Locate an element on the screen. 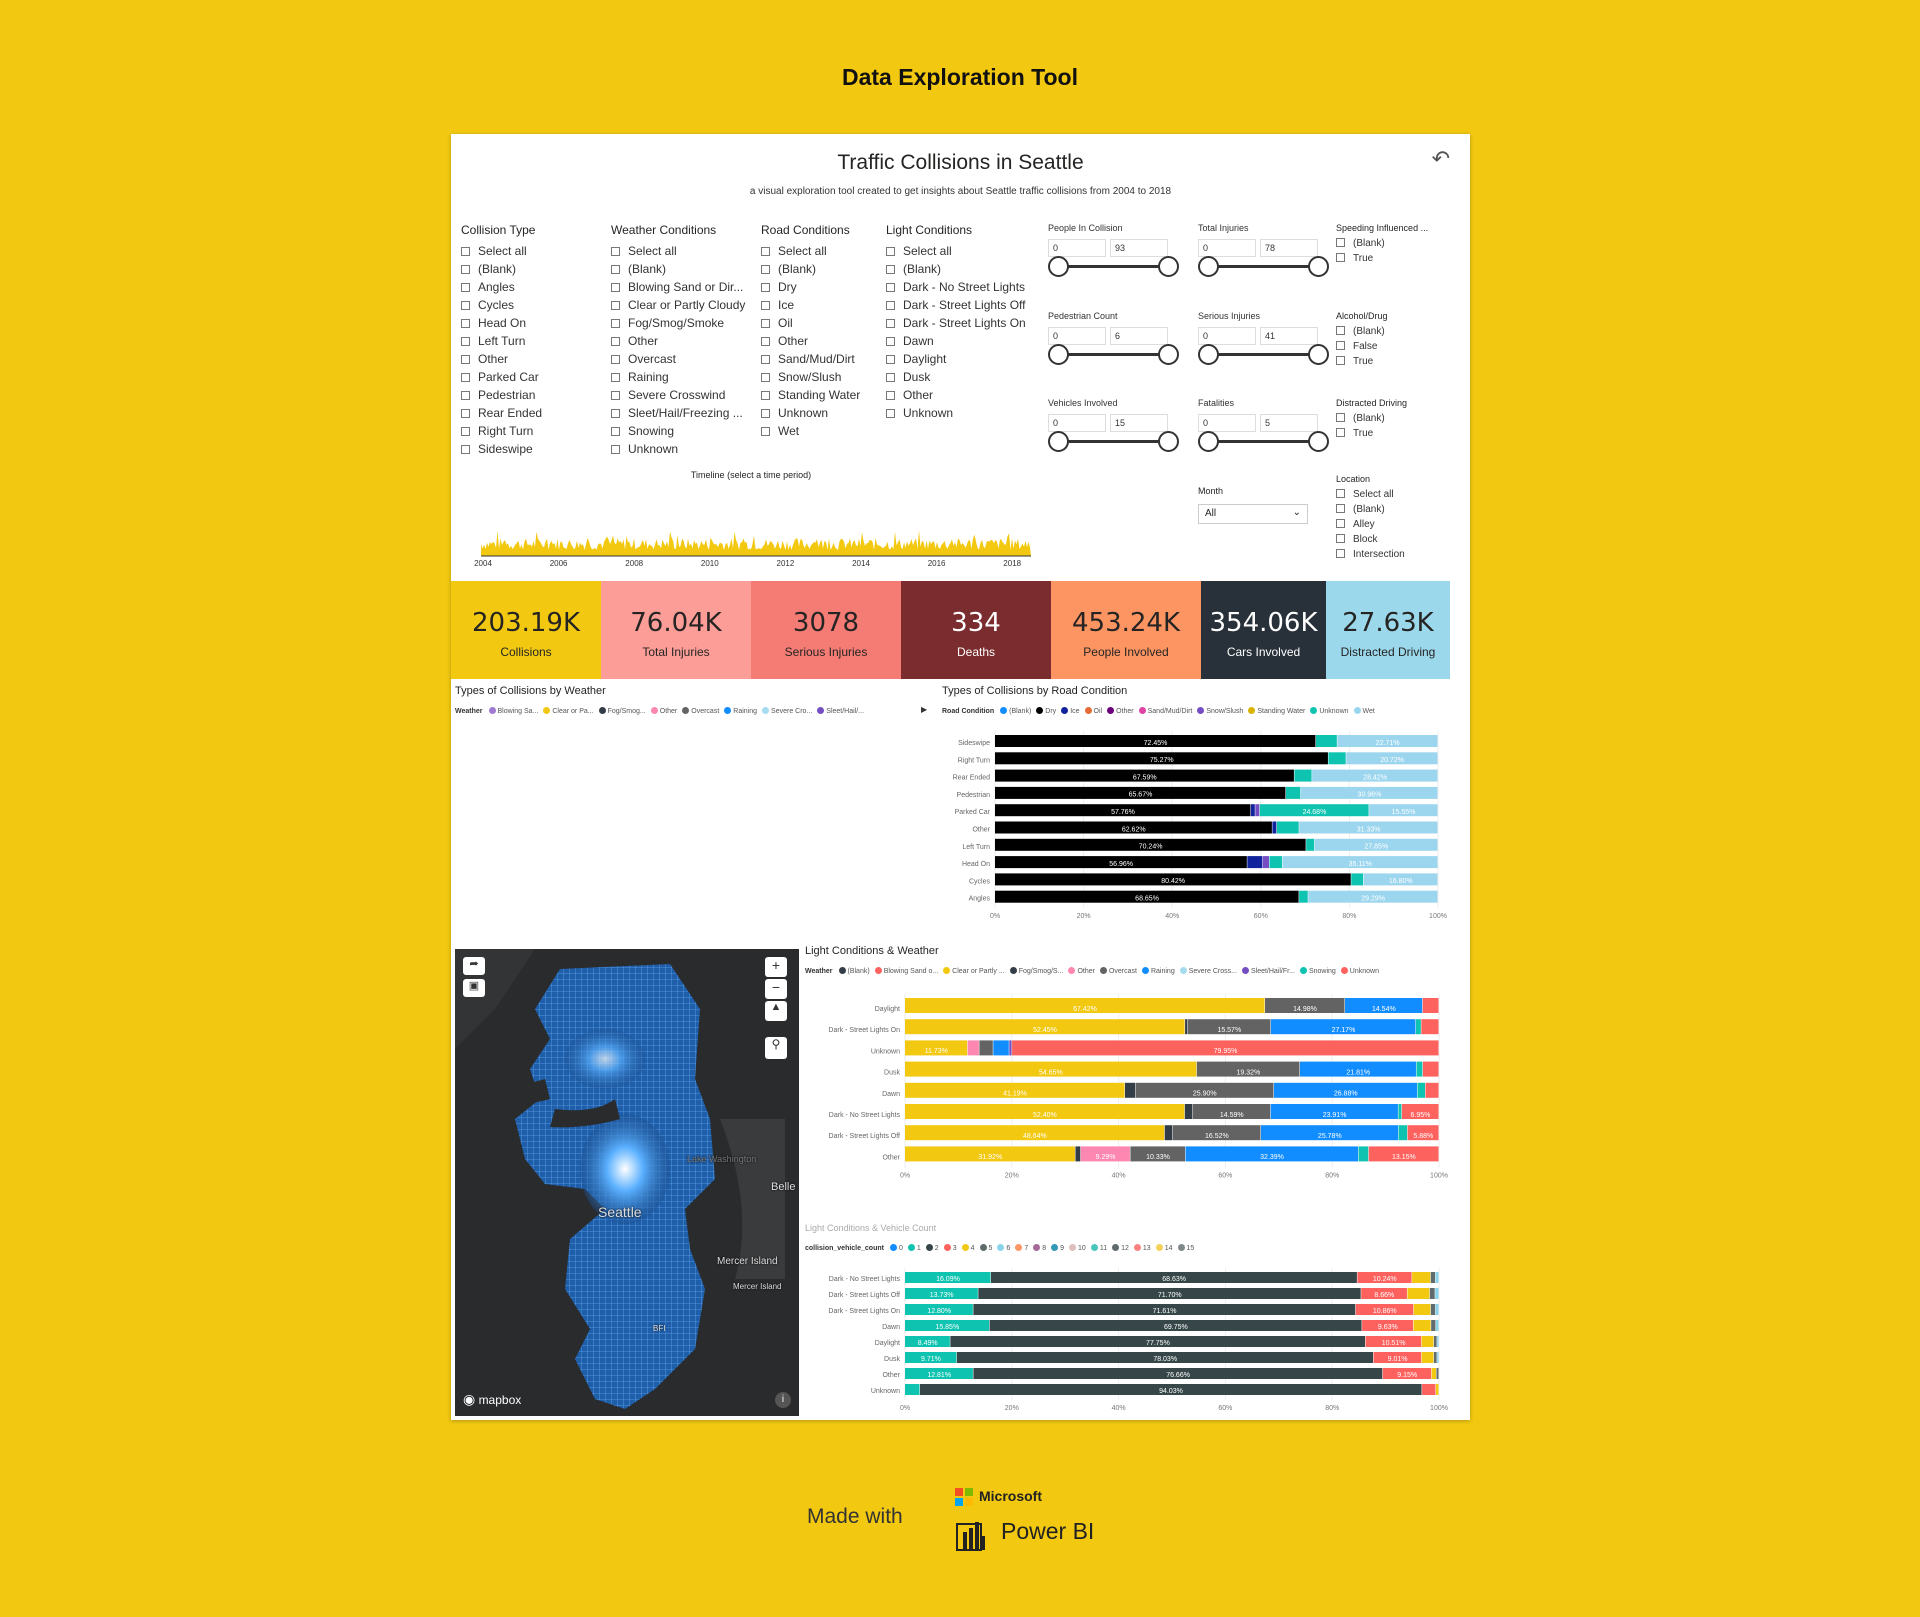  legend-item: Standing Water is located at coordinates (1276, 711).